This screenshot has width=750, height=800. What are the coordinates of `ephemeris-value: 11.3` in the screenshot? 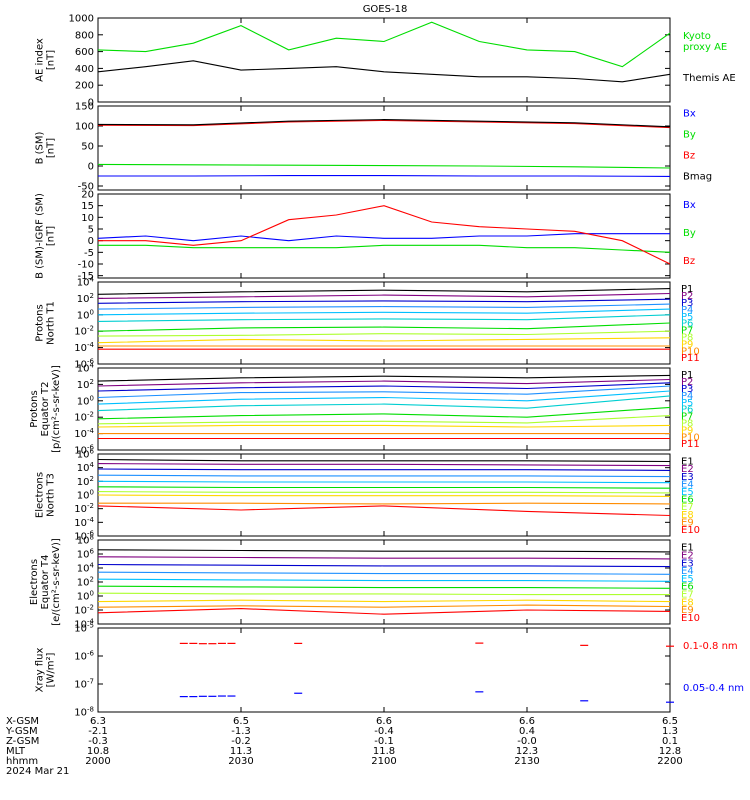 It's located at (241, 751).